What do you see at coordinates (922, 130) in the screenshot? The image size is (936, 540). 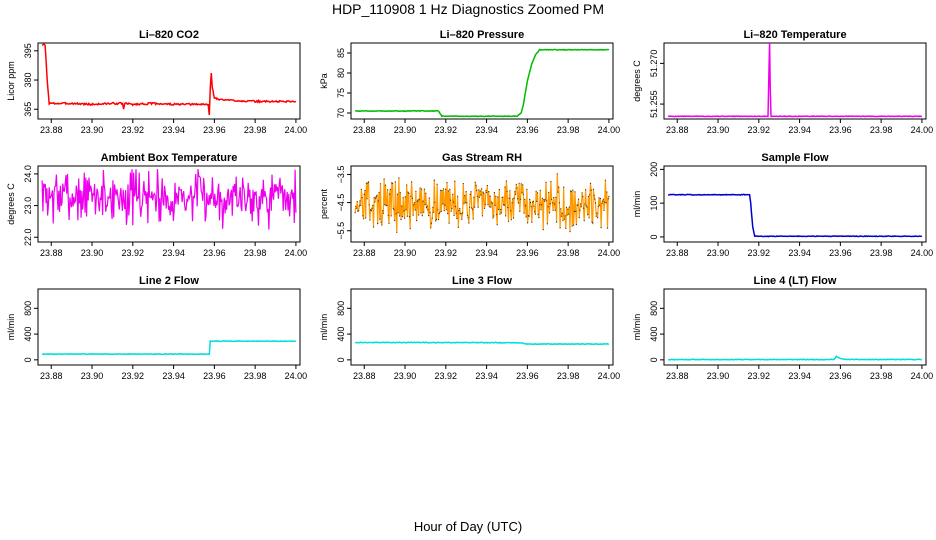 I see `x-tick-label-temperature: 24.00` at bounding box center [922, 130].